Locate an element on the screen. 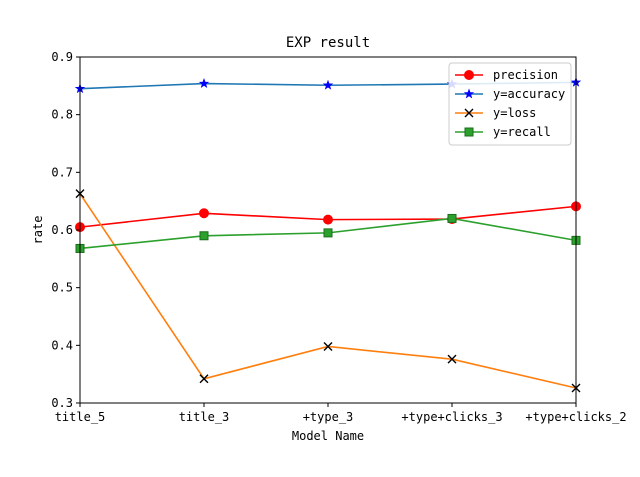  x-tick-label: +type_3 is located at coordinates (328, 417).